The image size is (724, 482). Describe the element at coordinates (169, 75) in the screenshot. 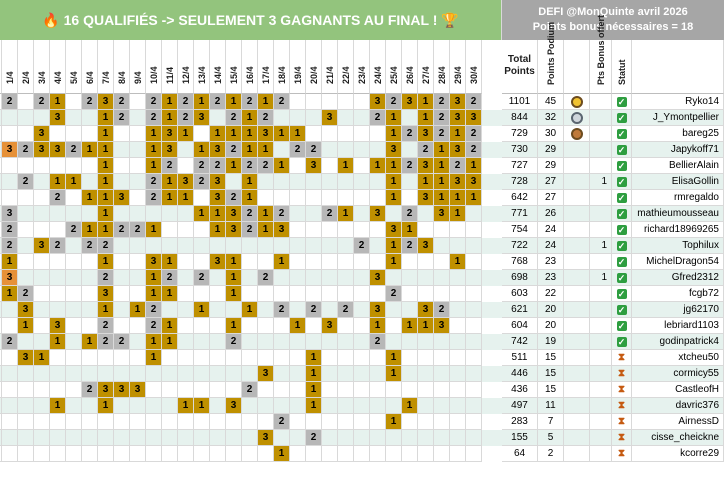

I see `date-header-label: 11/4` at that location.